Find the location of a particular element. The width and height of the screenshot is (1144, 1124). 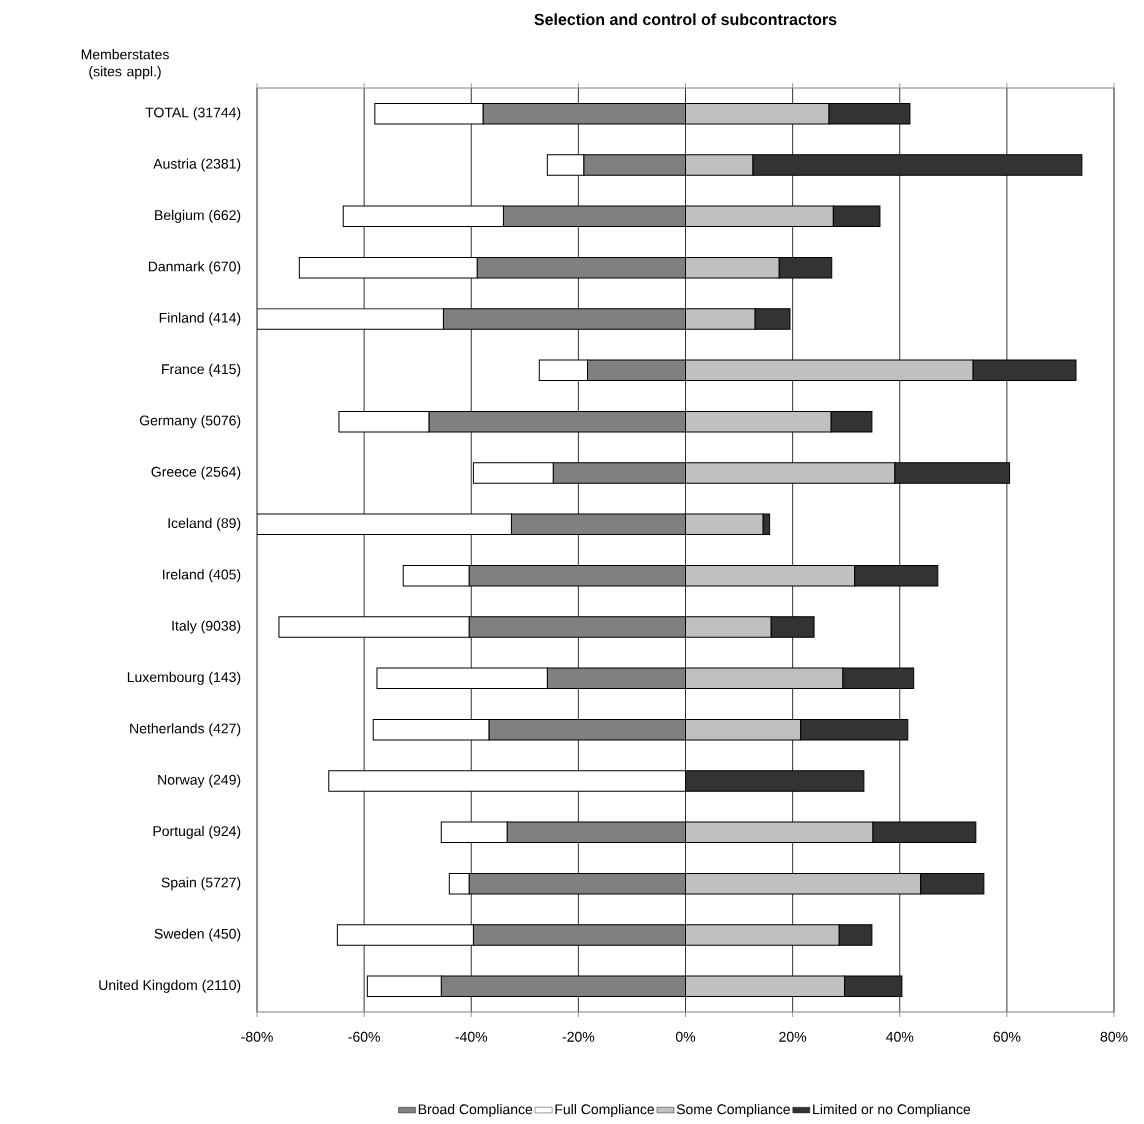

y-tick-label: France (415) is located at coordinates (201, 370).